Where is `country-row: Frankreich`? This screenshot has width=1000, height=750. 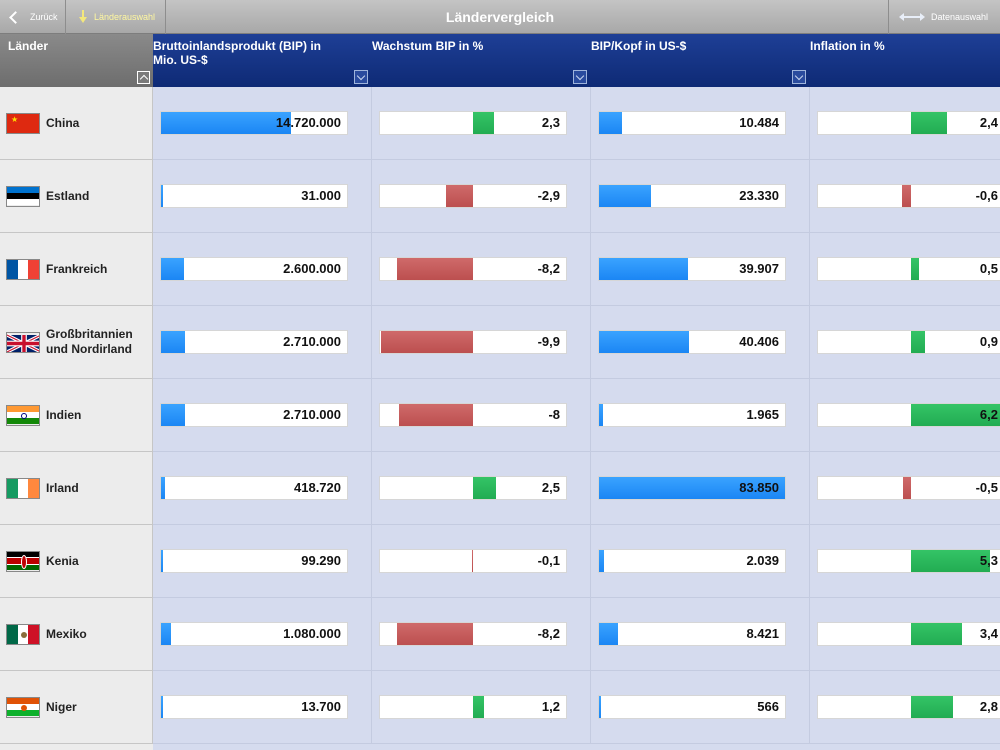 country-row: Frankreich is located at coordinates (76, 269).